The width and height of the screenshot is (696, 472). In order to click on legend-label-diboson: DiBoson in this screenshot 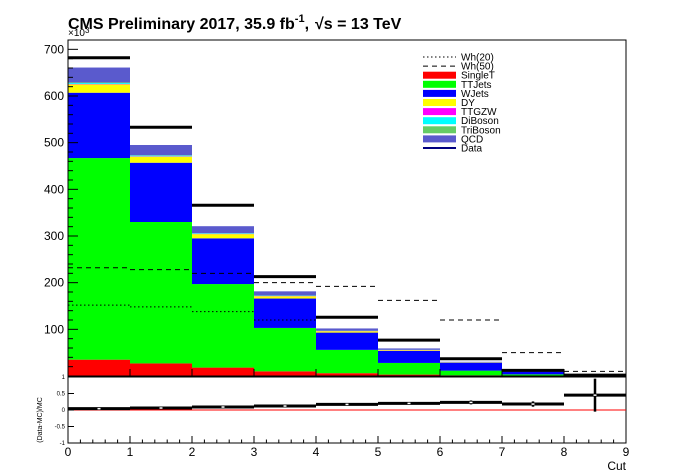, I will do `click(480, 121)`.